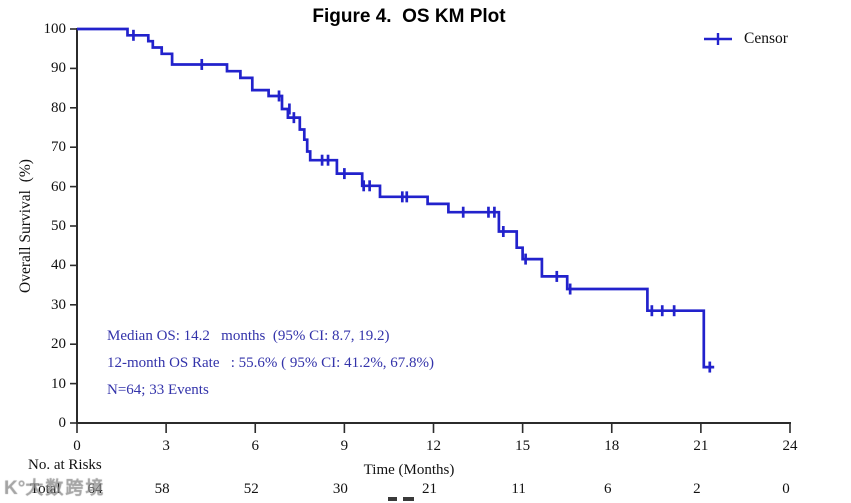 The height and width of the screenshot is (503, 851). I want to click on chart-title: Figure 4. OS KM Plot, so click(409, 16).